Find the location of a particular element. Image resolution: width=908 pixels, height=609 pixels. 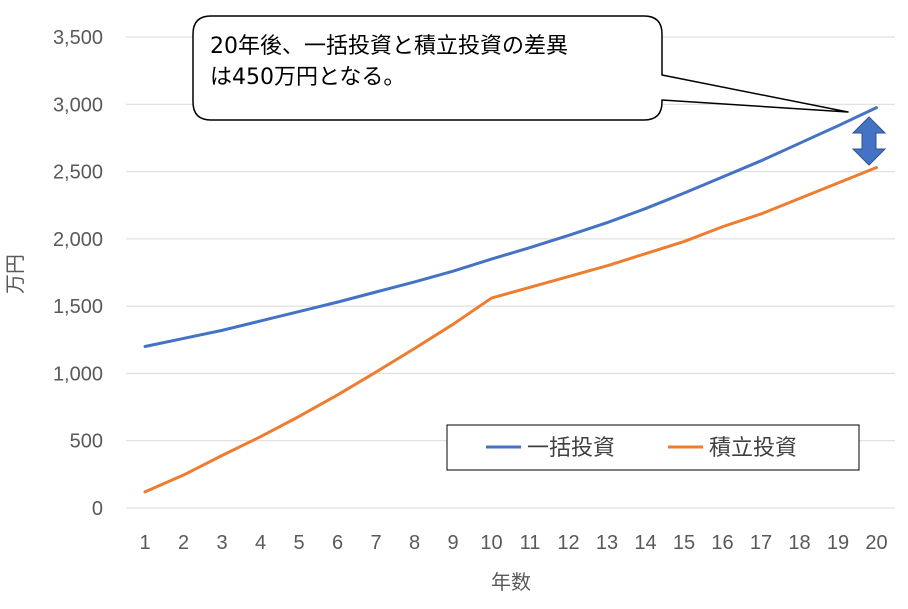

legend-box is located at coordinates (653, 447).